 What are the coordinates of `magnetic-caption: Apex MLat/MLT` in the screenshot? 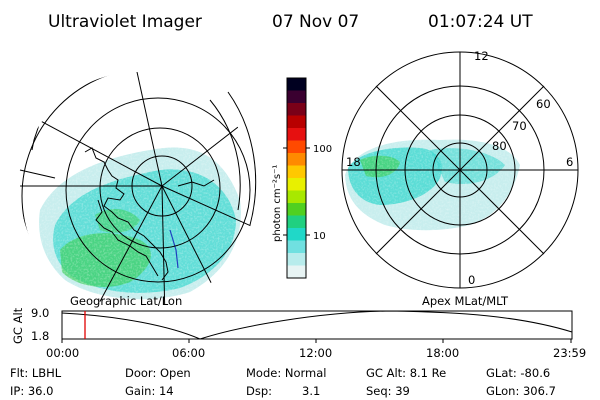 It's located at (465, 301).